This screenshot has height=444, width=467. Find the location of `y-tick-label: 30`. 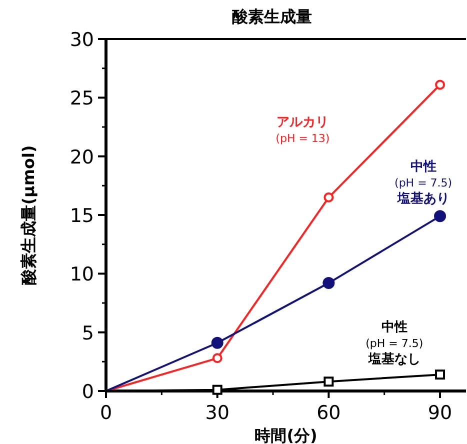

y-tick-label: 30 is located at coordinates (82, 40).